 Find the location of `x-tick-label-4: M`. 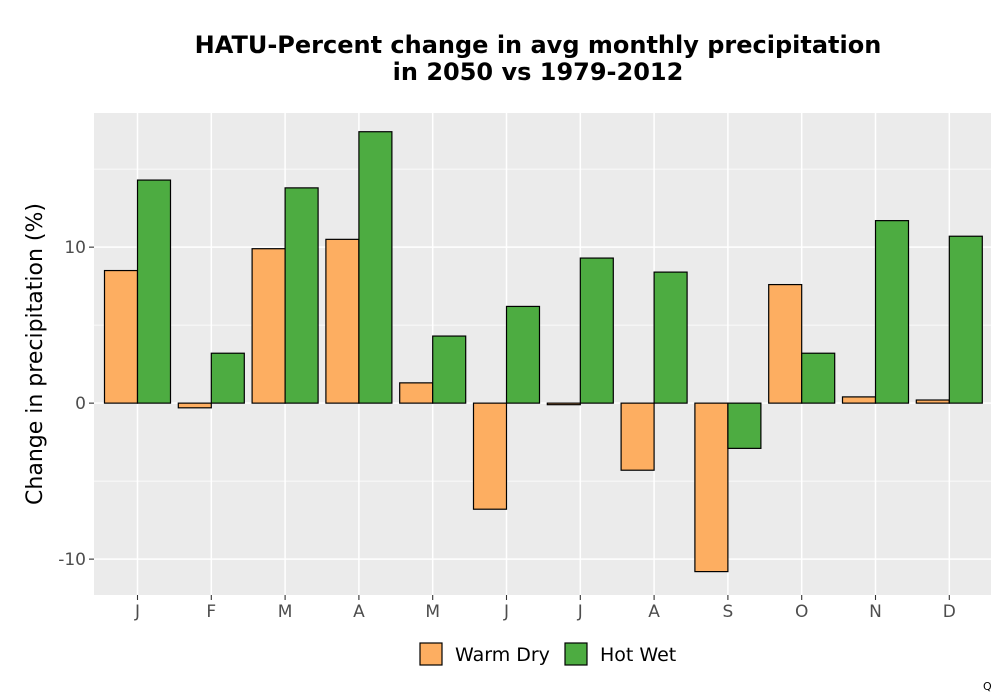

x-tick-label-4: M is located at coordinates (432, 612).